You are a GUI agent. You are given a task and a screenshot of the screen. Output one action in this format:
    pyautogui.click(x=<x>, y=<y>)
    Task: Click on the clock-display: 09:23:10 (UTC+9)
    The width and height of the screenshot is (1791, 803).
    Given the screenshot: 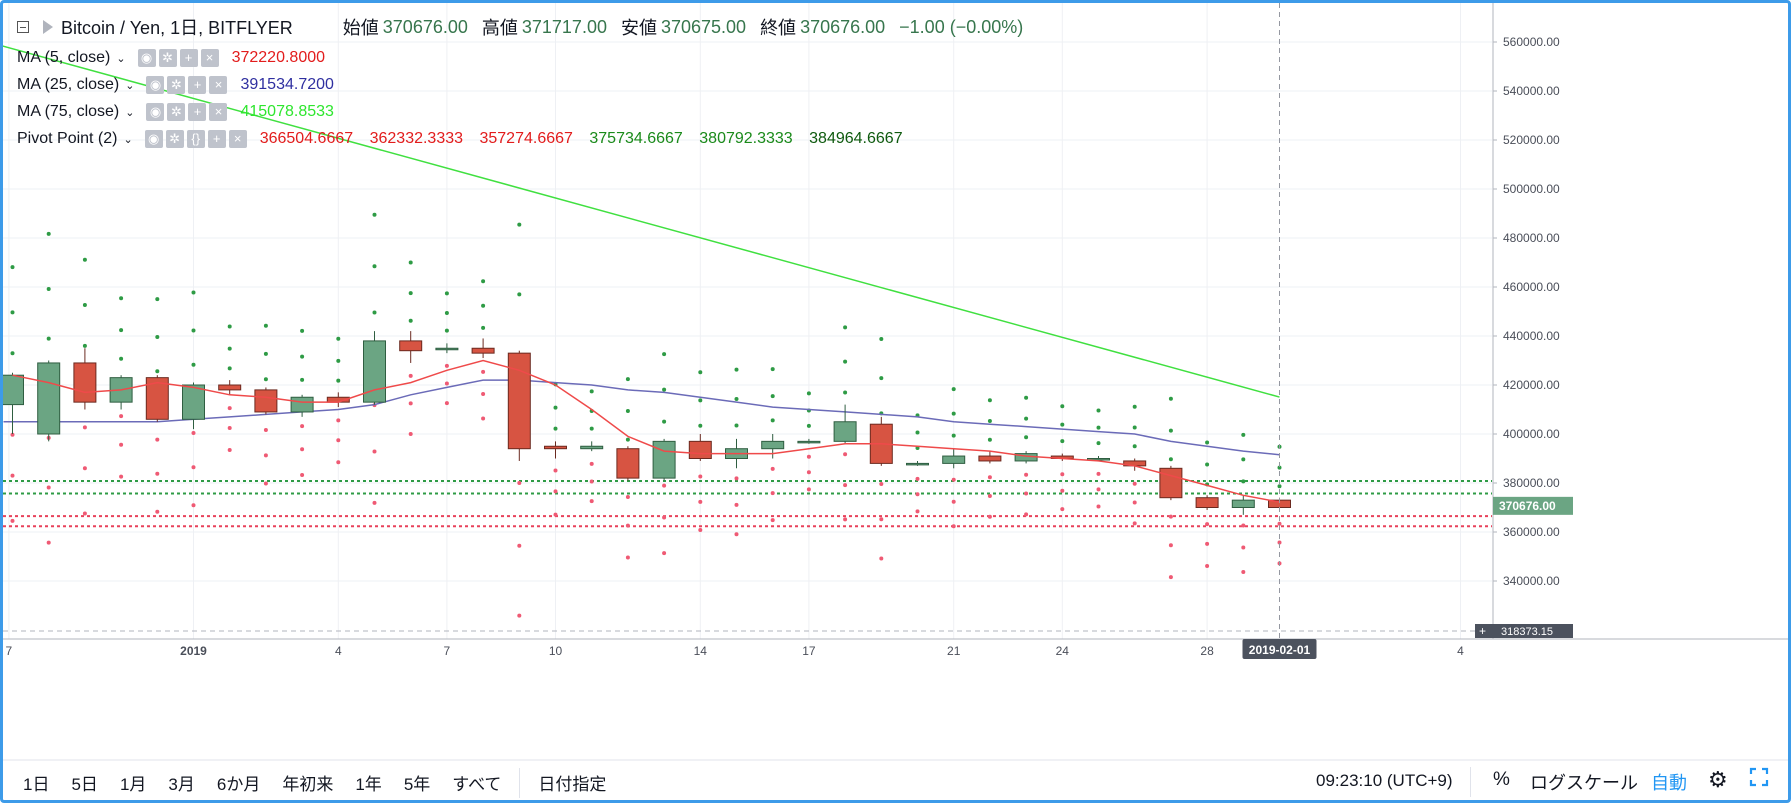 What is the action you would take?
    pyautogui.click(x=1384, y=780)
    